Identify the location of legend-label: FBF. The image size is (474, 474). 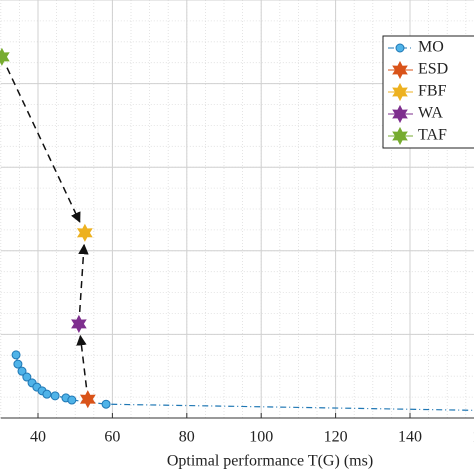
(432, 91).